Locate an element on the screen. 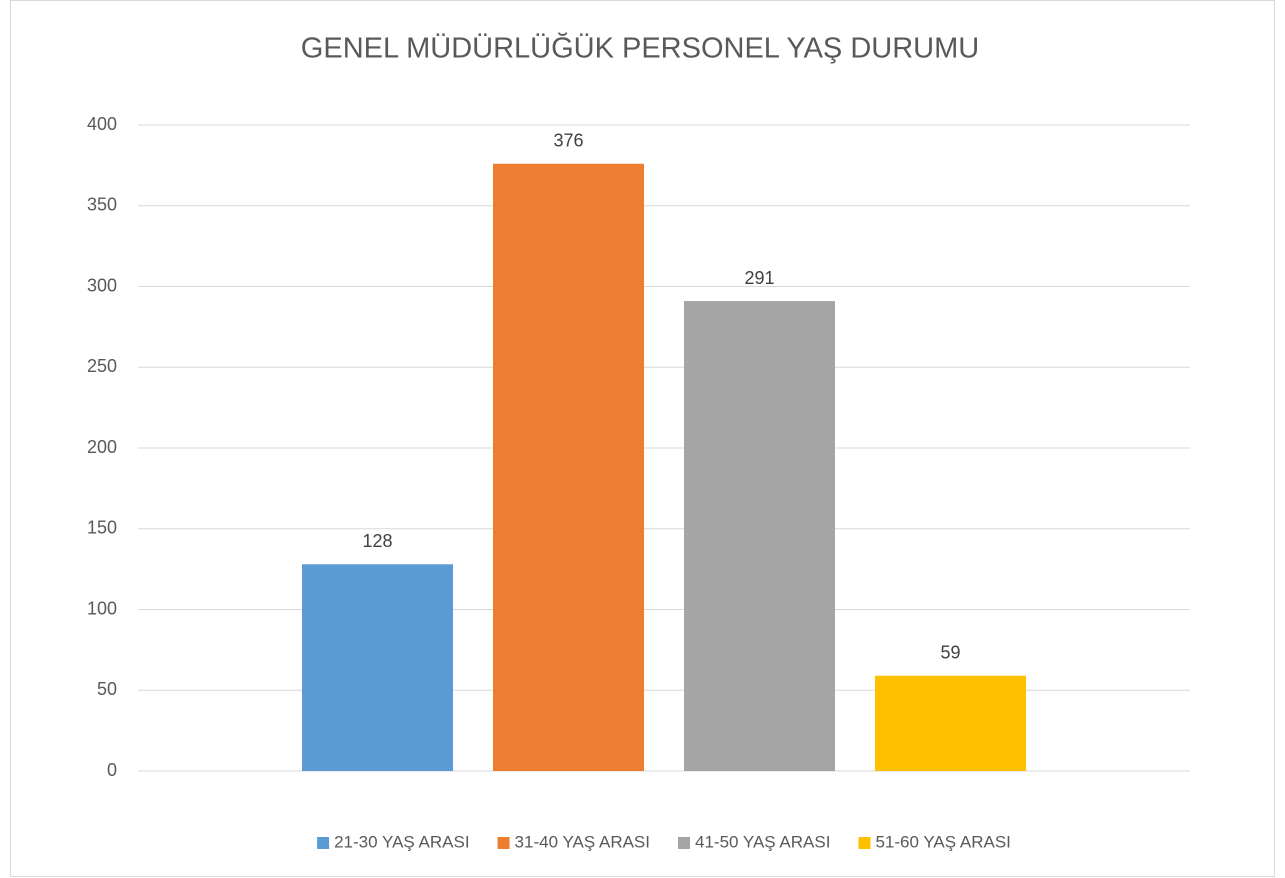  y-tick-label: 0 is located at coordinates (112, 770).